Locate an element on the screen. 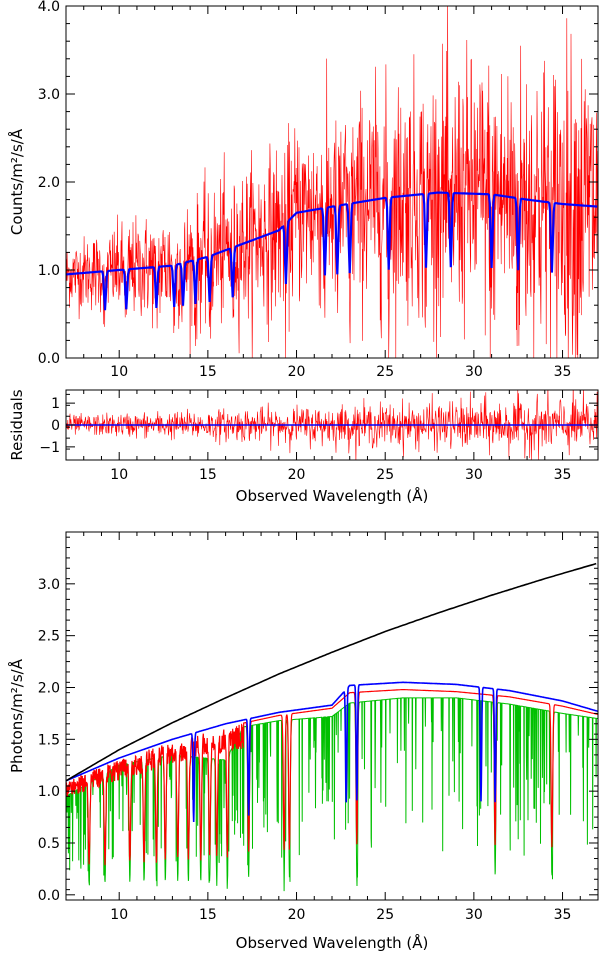 Image resolution: width=600 pixels, height=955 pixels. residuals-y-axis-title: Residuals is located at coordinates (17, 424).